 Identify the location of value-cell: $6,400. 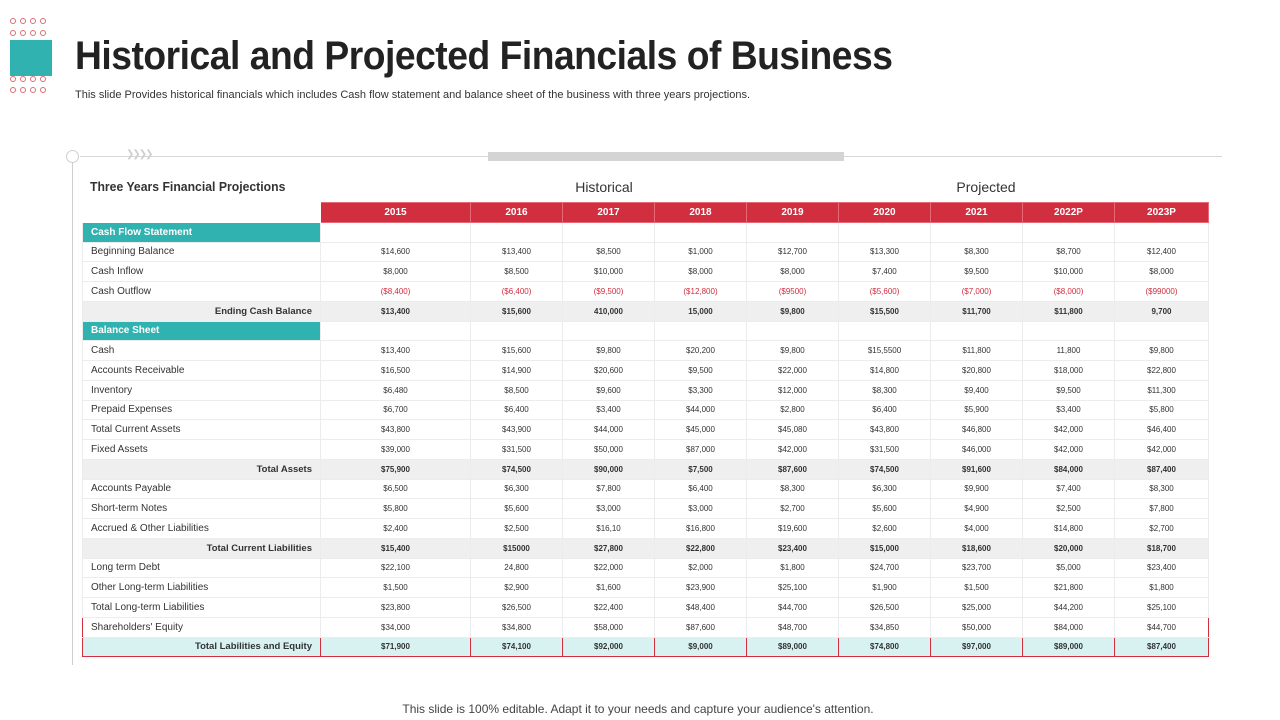
(884, 410).